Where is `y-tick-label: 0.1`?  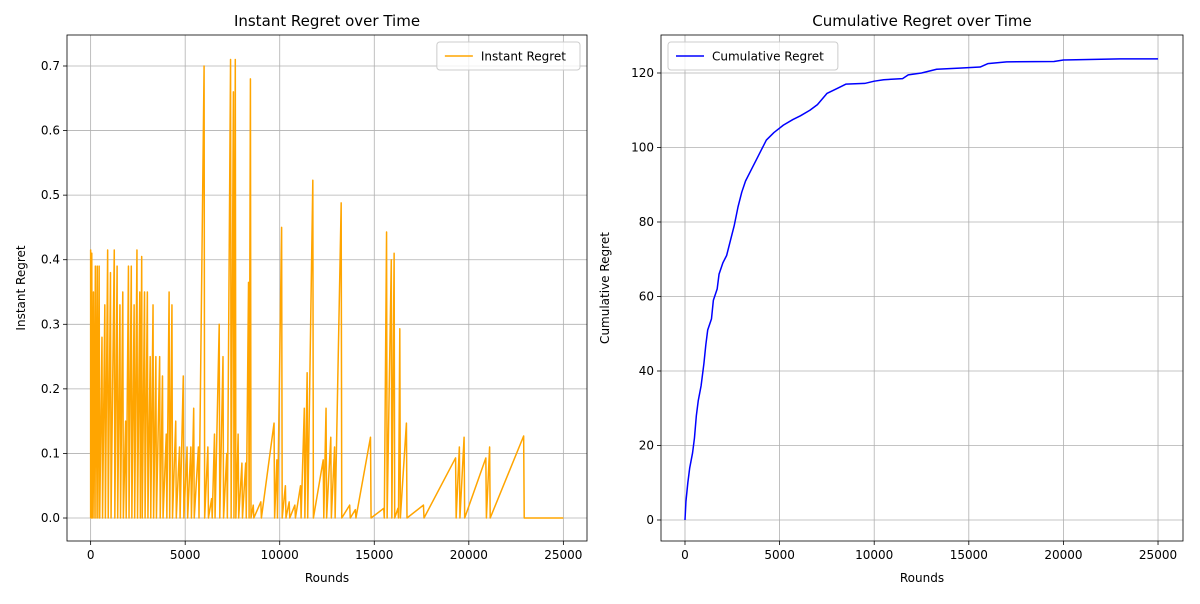
y-tick-label: 0.1 is located at coordinates (50, 453).